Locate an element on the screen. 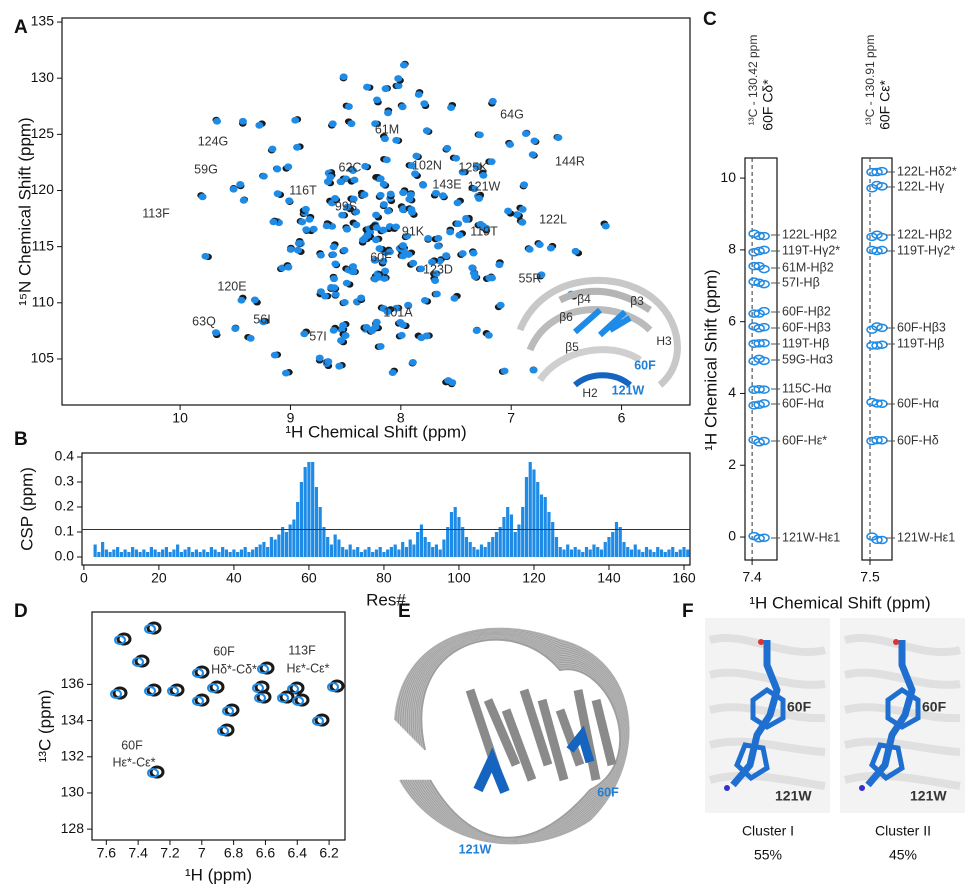 The width and height of the screenshot is (972, 885). panel-label: A is located at coordinates (21, 27).